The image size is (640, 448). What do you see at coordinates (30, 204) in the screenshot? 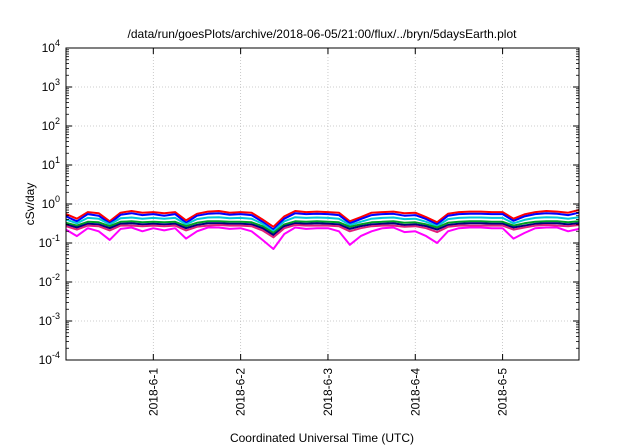
I see `y-axis-label: cSv/day` at bounding box center [30, 204].